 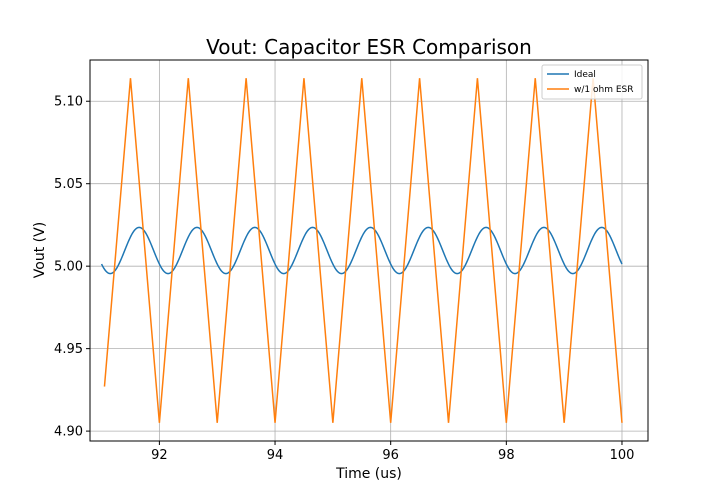 What do you see at coordinates (68, 349) in the screenshot?
I see `y-tick-label: 4.95` at bounding box center [68, 349].